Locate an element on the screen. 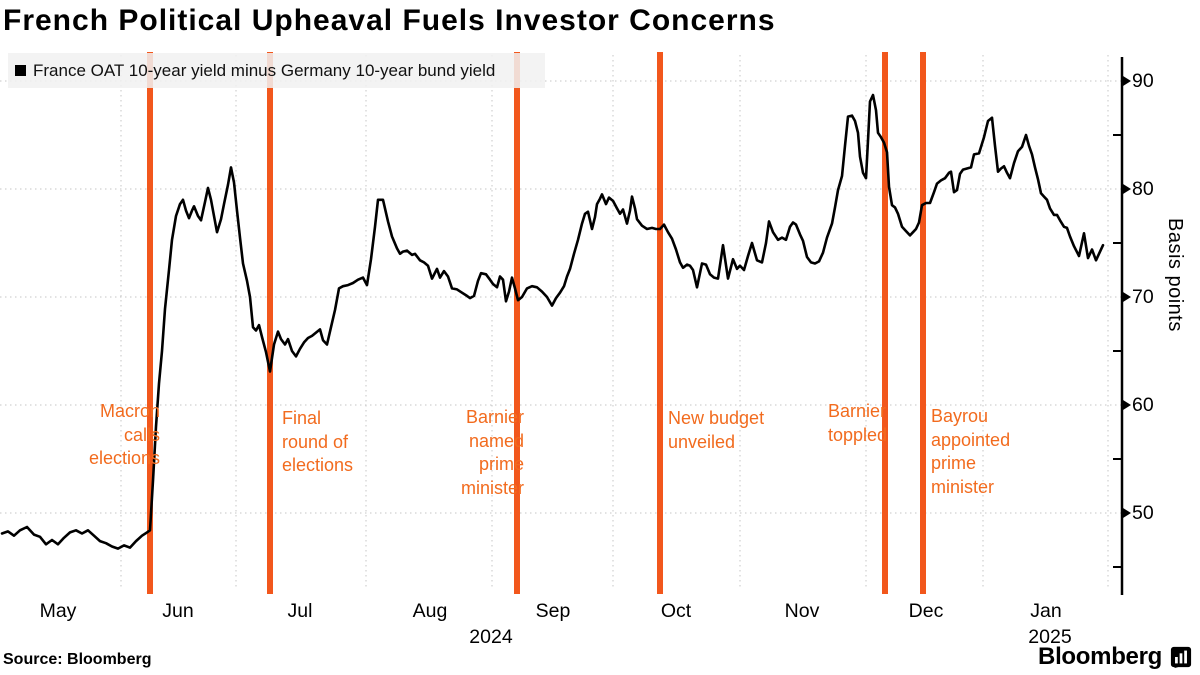  y-axis-title: Basis points is located at coordinates (1175, 275).